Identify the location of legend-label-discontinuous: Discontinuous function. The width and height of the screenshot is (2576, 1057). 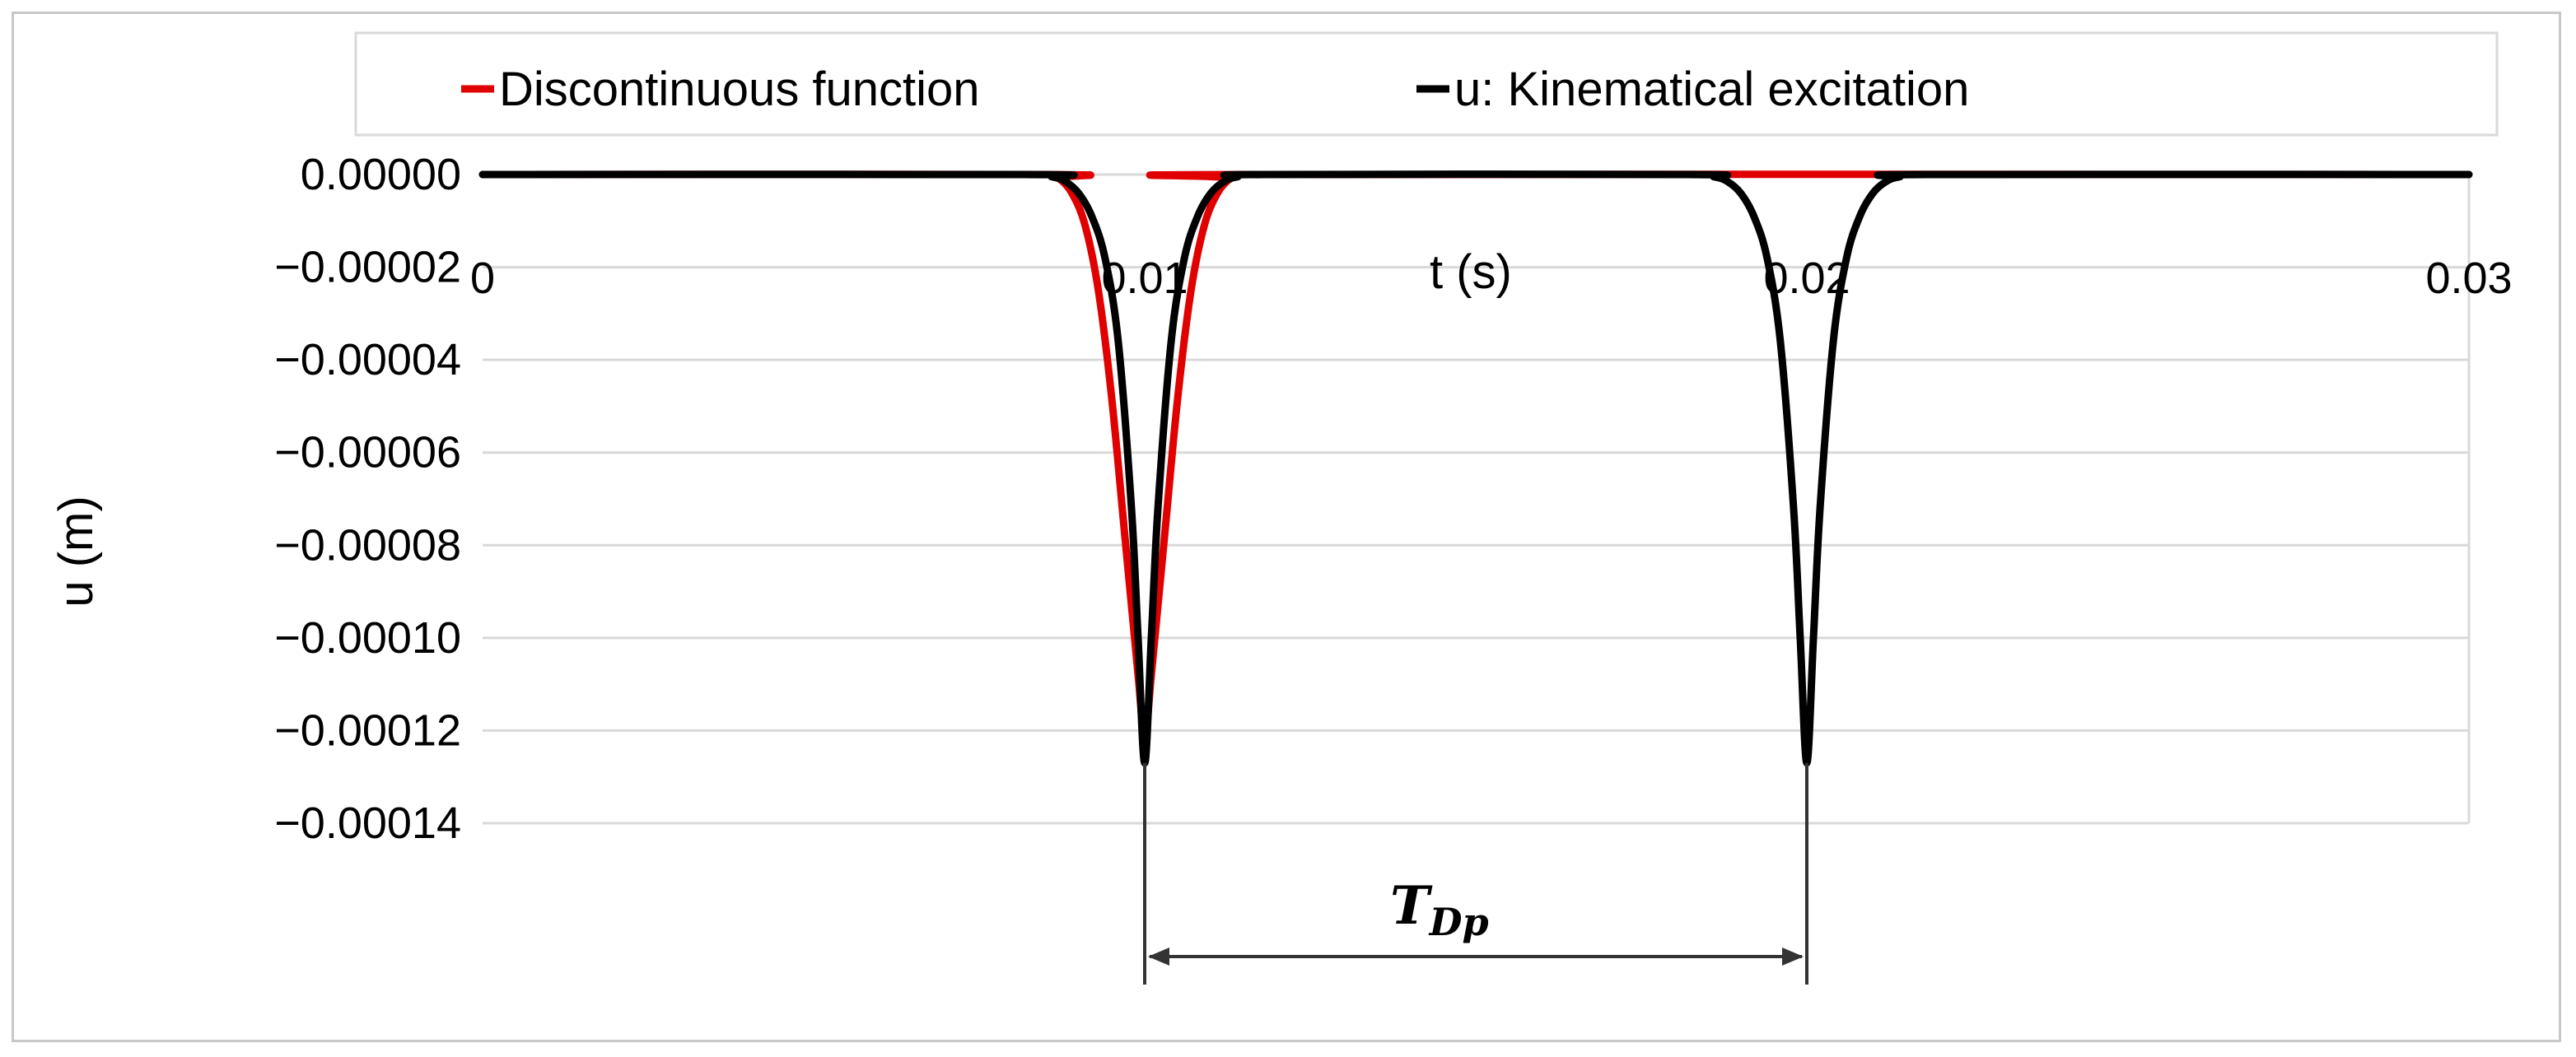
(739, 89).